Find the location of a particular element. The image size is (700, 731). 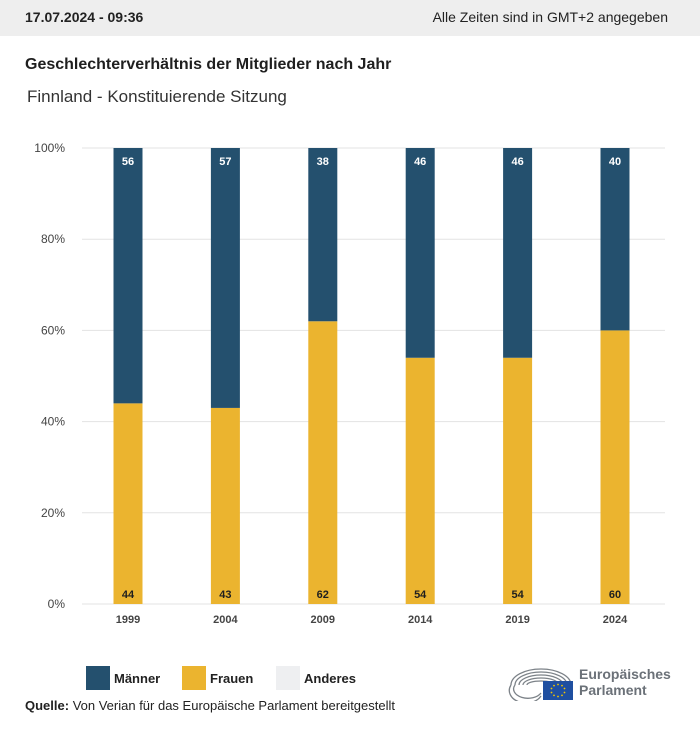

y-tick-label: 100% is located at coordinates (49, 148).